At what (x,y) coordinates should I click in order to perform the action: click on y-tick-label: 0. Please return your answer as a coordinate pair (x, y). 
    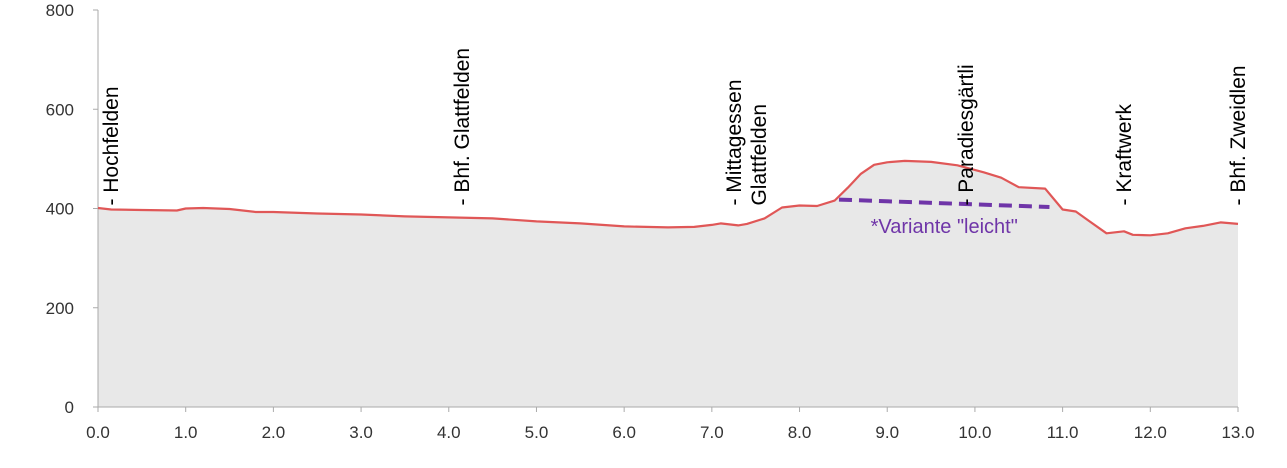
    Looking at the image, I should click on (69, 407).